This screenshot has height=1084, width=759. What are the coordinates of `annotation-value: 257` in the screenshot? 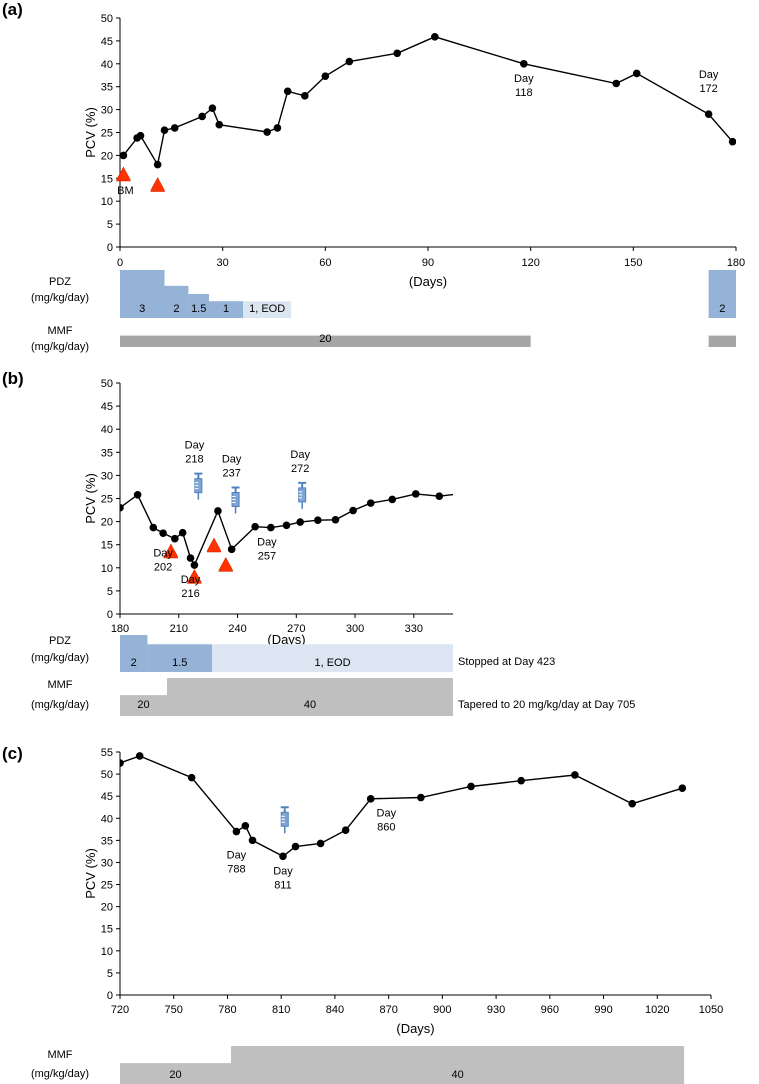 It's located at (267, 557).